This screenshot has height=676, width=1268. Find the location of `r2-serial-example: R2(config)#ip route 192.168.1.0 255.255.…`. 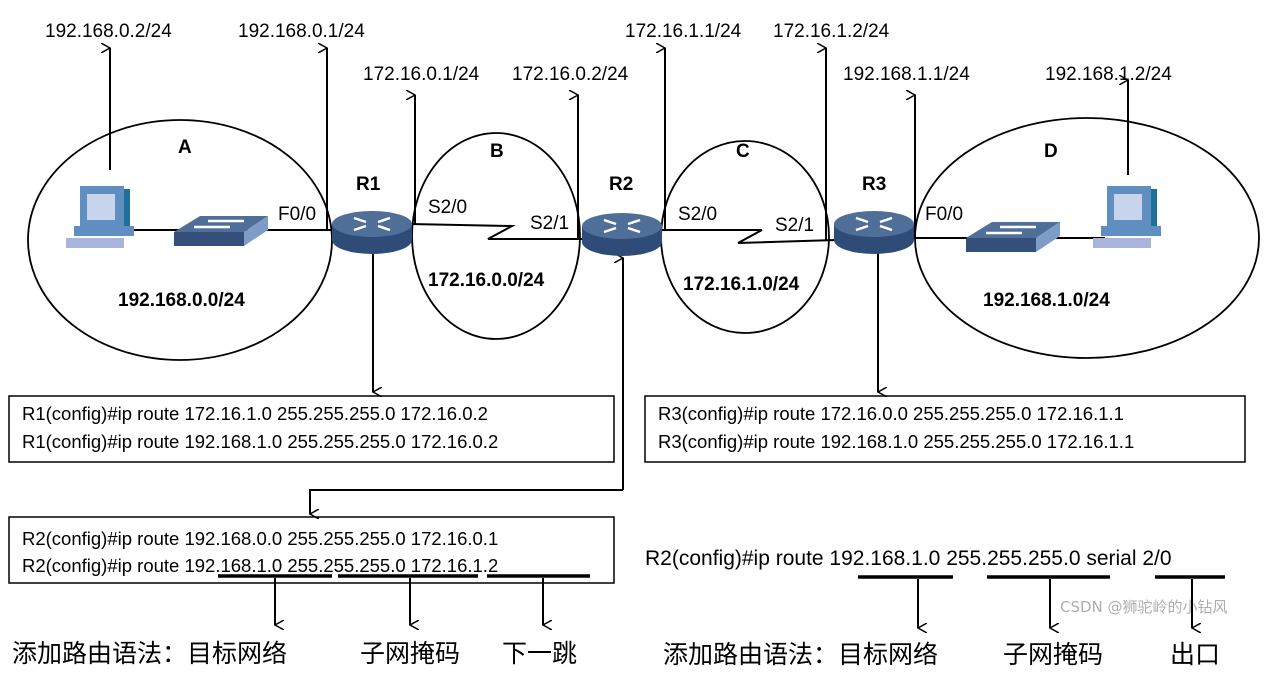

r2-serial-example: R2(config)#ip route 192.168.1.0 255.255.… is located at coordinates (908, 558).